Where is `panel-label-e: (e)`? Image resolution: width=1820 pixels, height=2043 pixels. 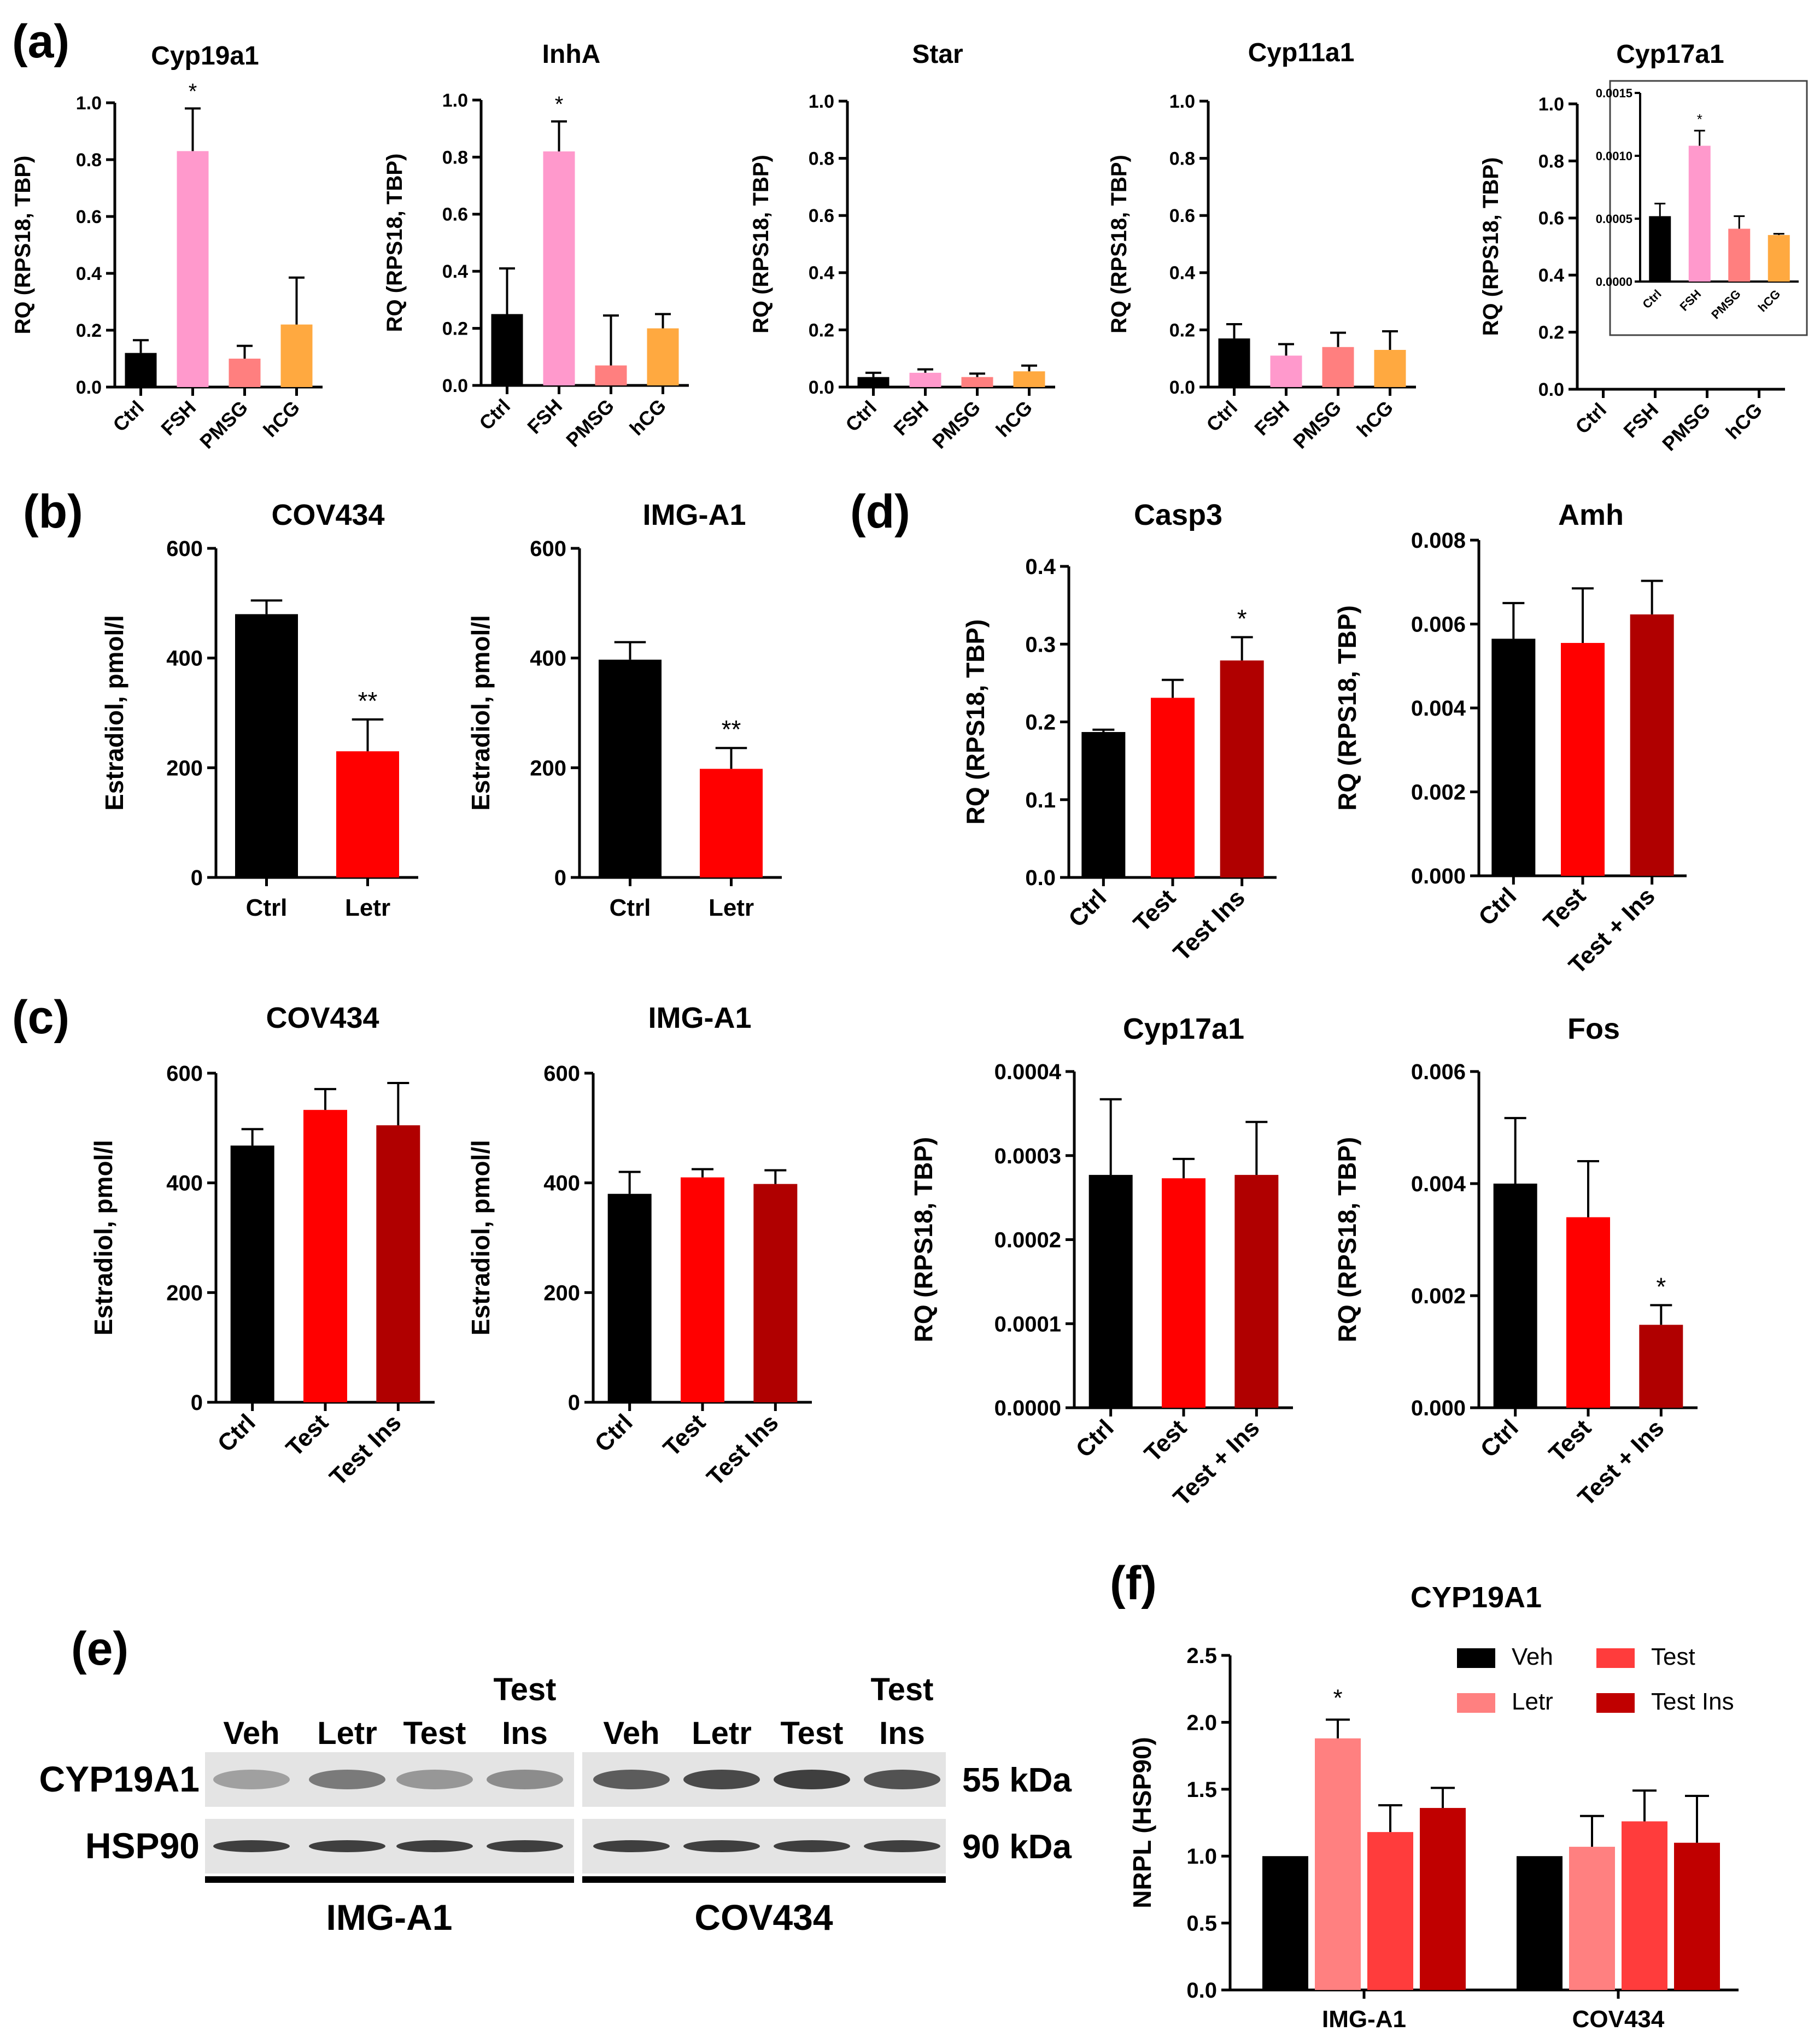
panel-label-e: (e) is located at coordinates (99, 1649).